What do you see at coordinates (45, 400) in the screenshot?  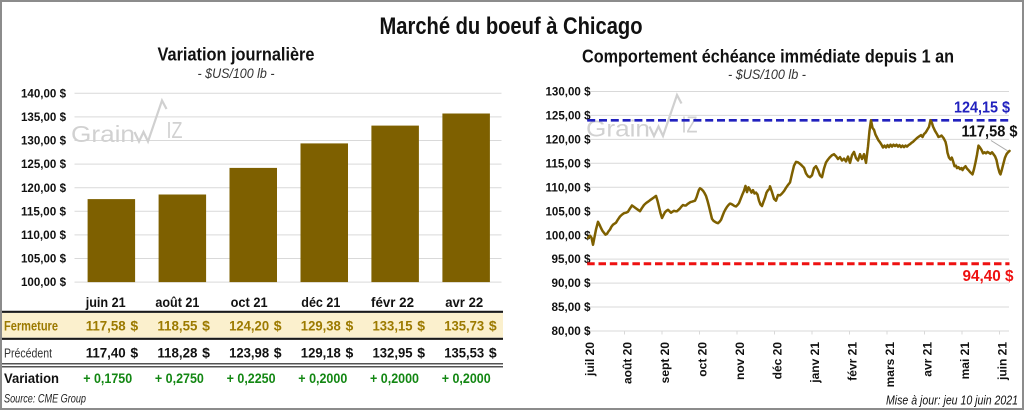 I see `svg-text: Source: CME Group` at bounding box center [45, 400].